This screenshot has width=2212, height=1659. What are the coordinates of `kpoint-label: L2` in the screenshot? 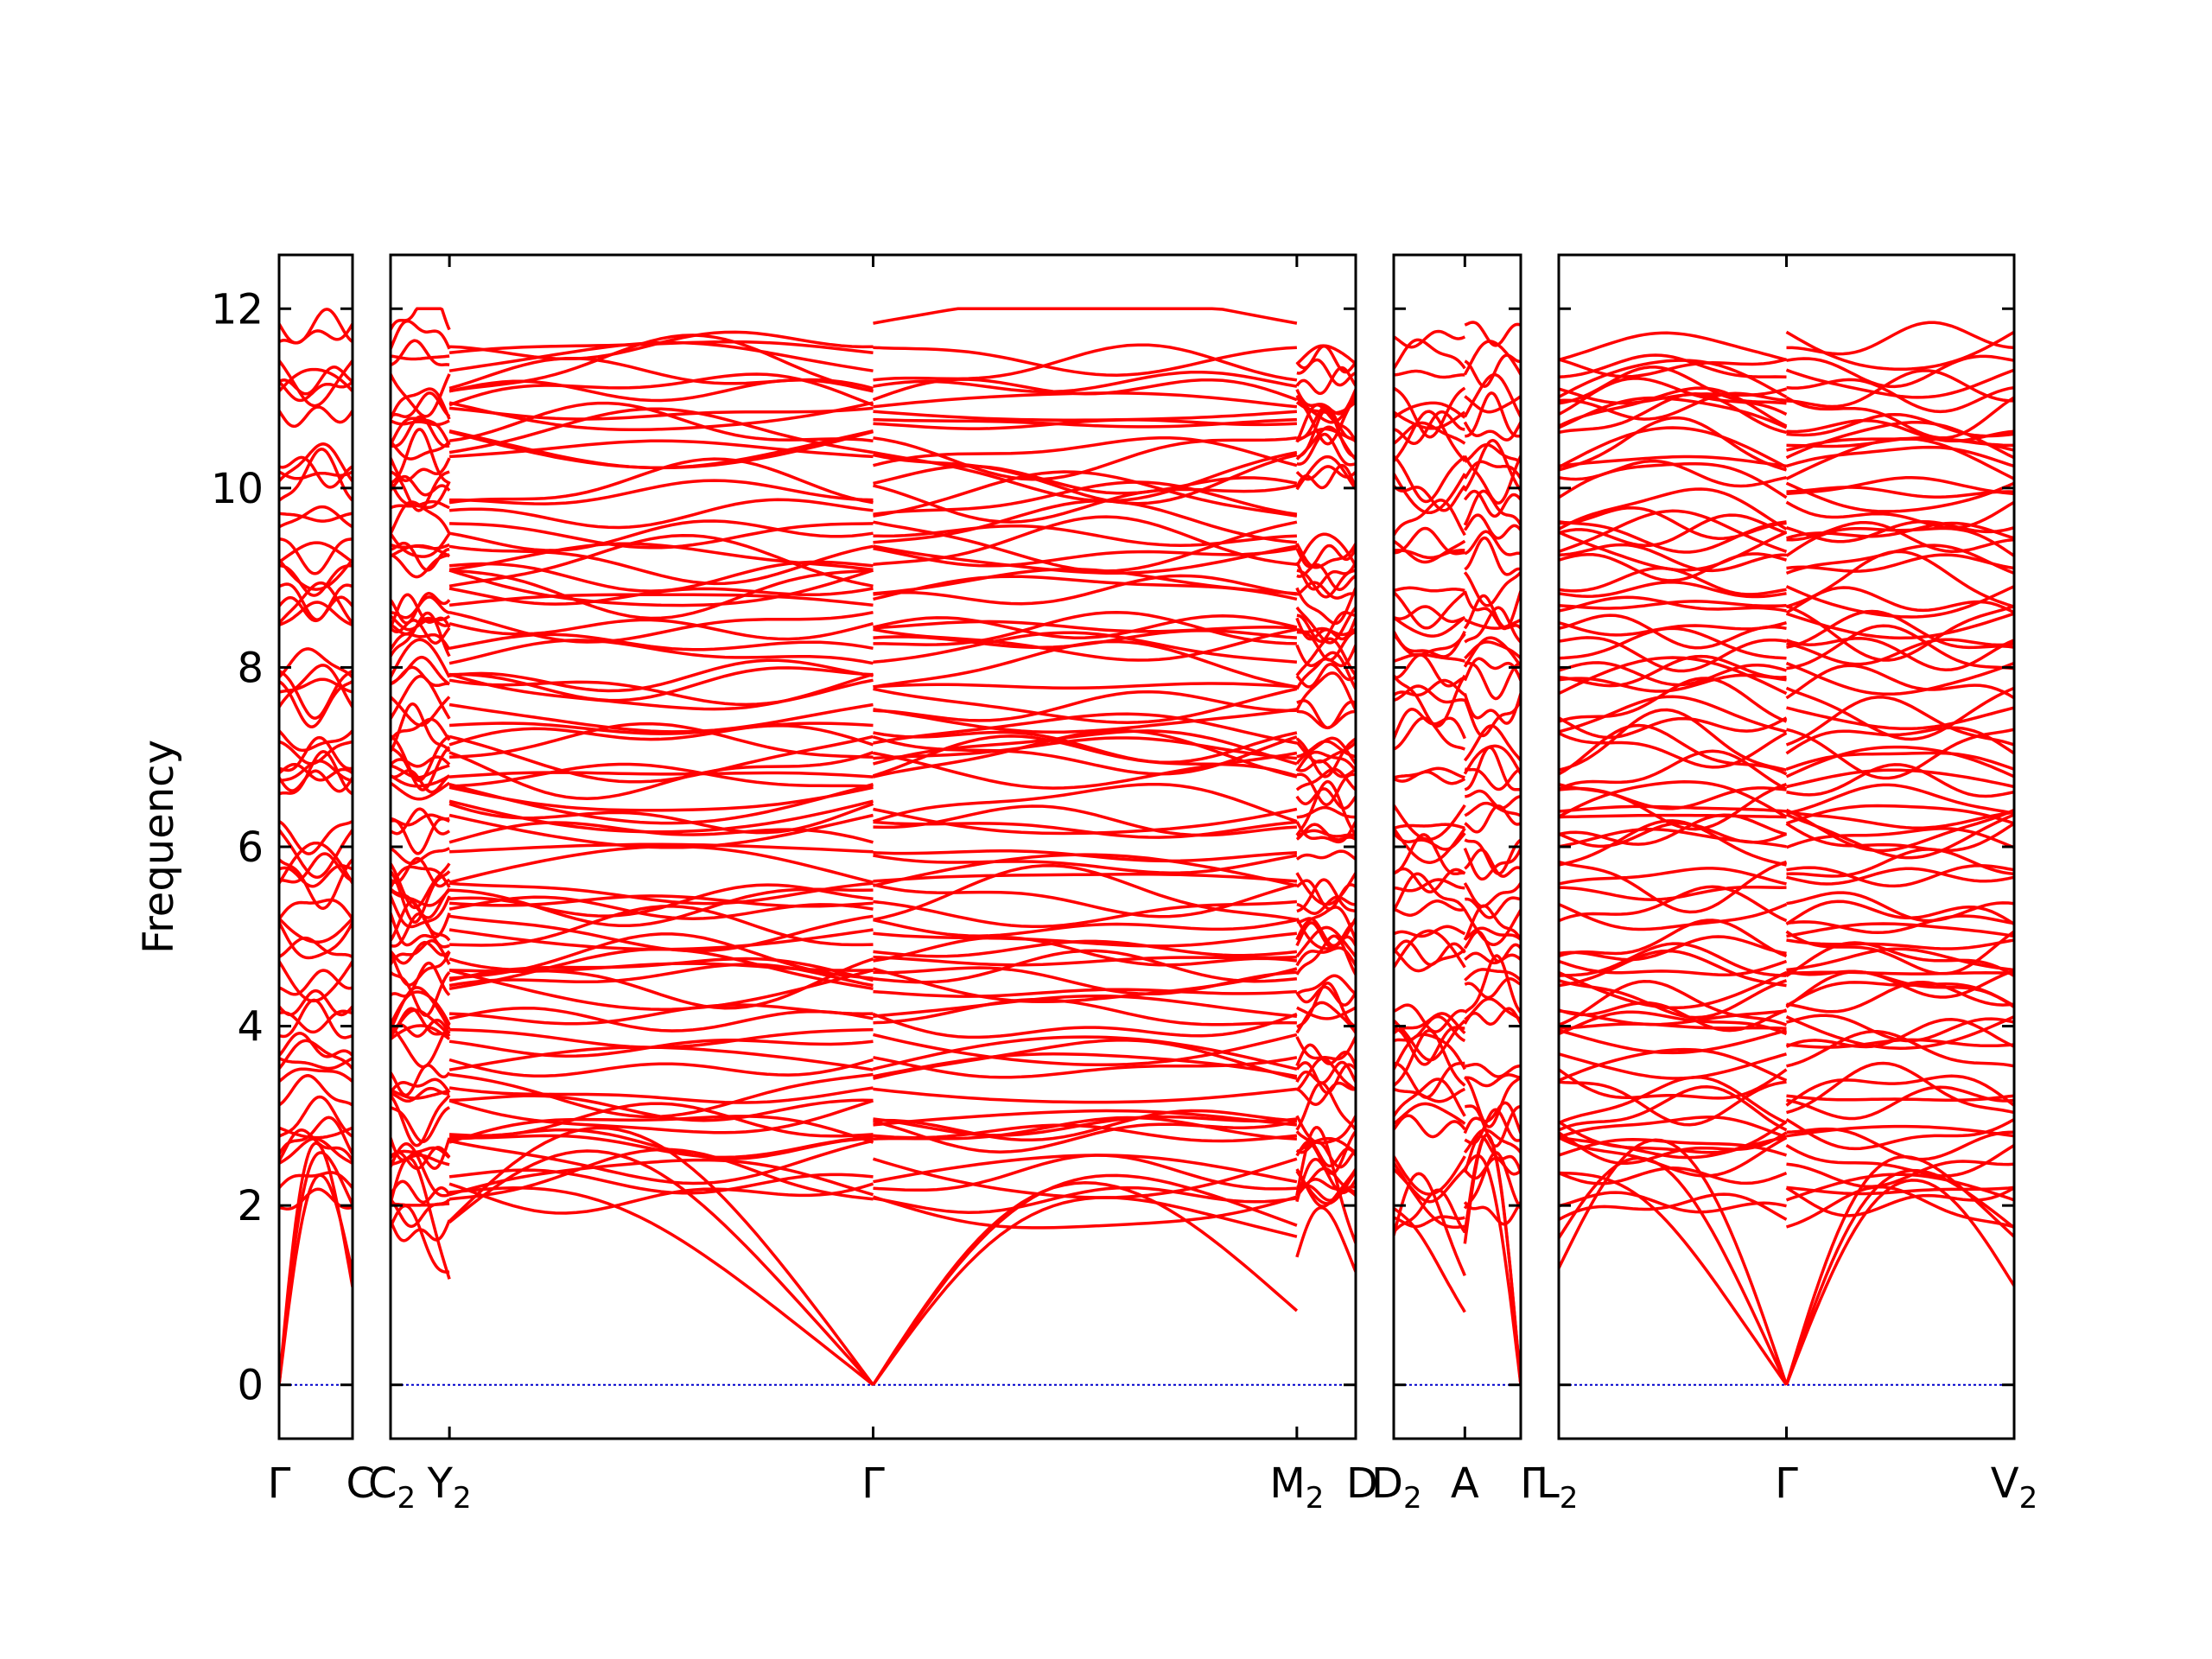 It's located at (1557, 1487).